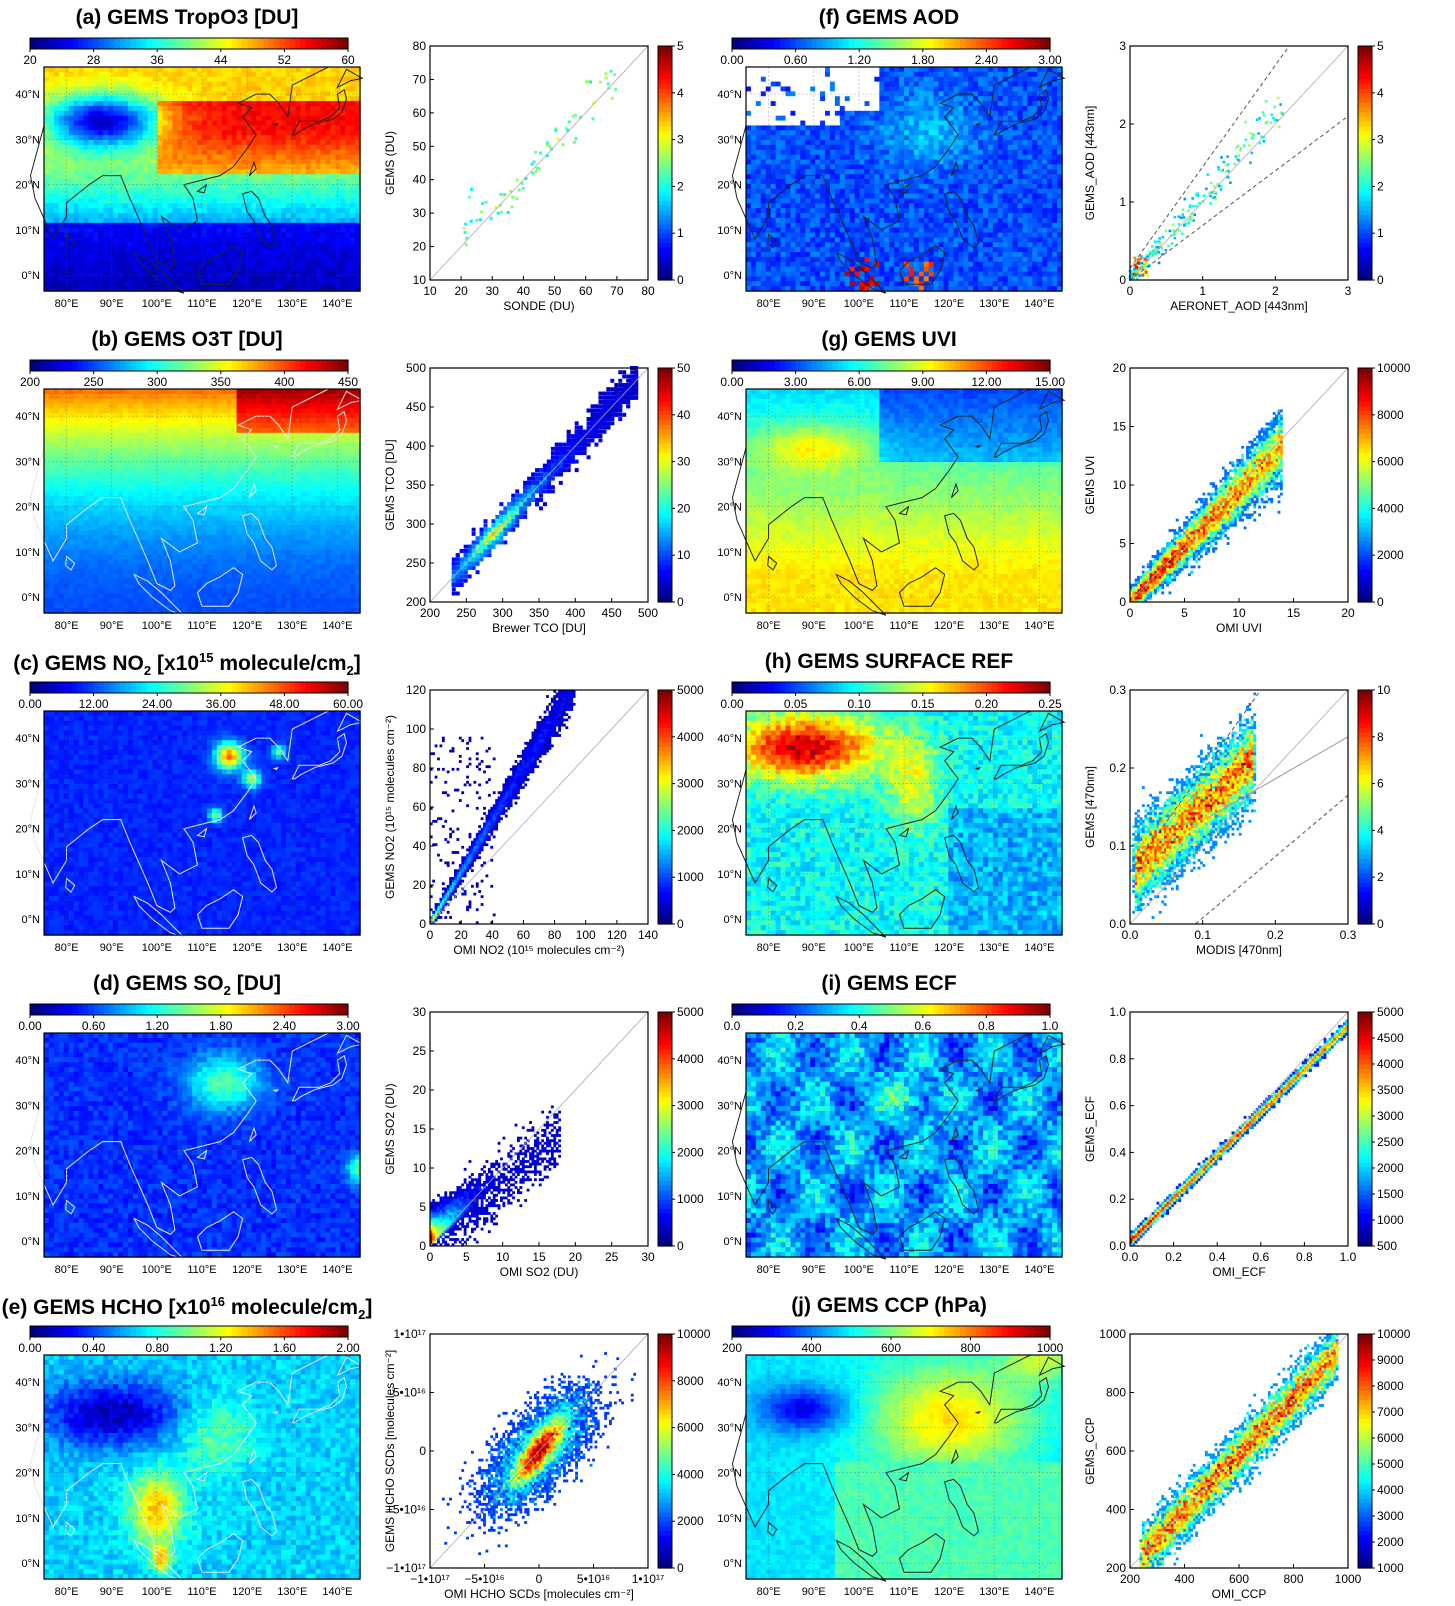 This screenshot has height=1606, width=1455. I want to click on y-tick-label: 30, so click(420, 213).